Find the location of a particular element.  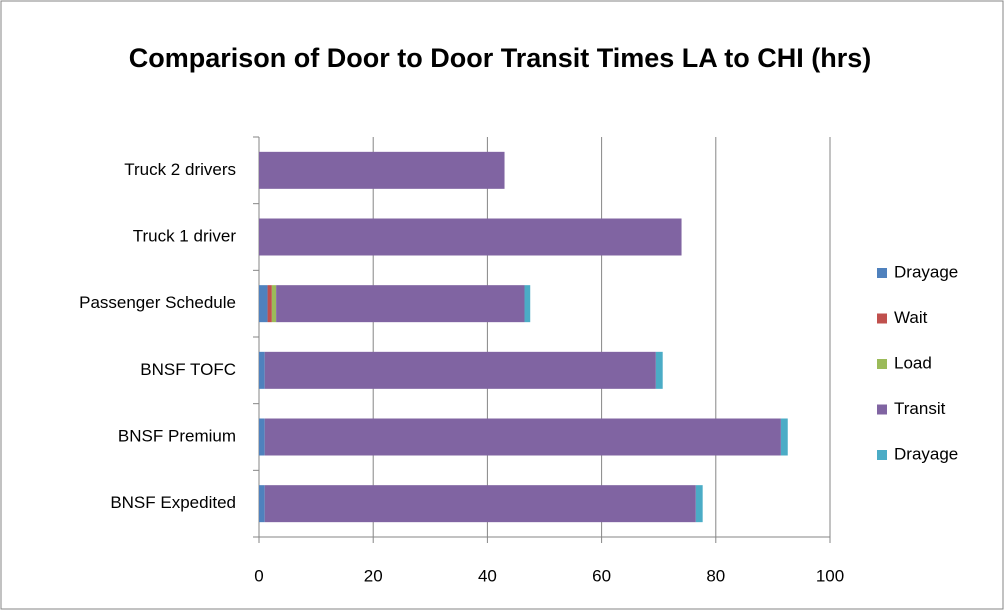

legend-label: Load is located at coordinates (913, 362).